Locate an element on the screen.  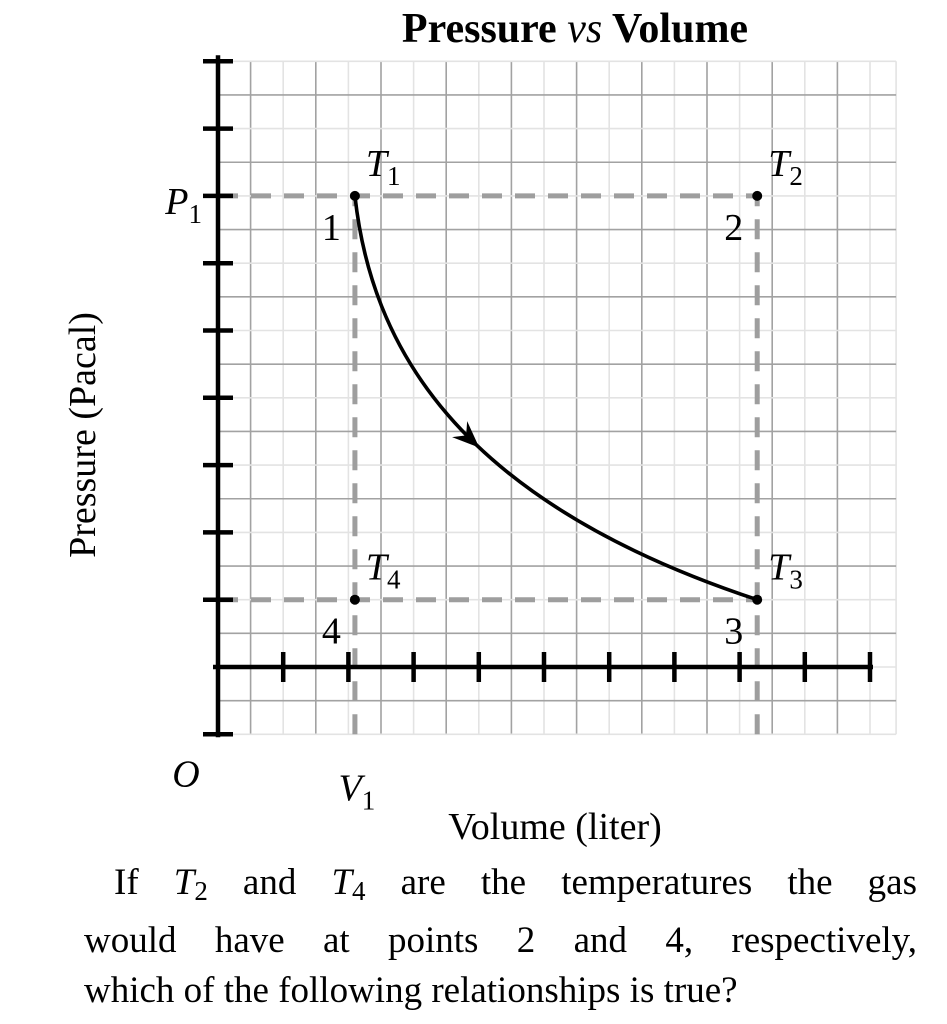
temp-label-T2: T2 is located at coordinates (785, 167).